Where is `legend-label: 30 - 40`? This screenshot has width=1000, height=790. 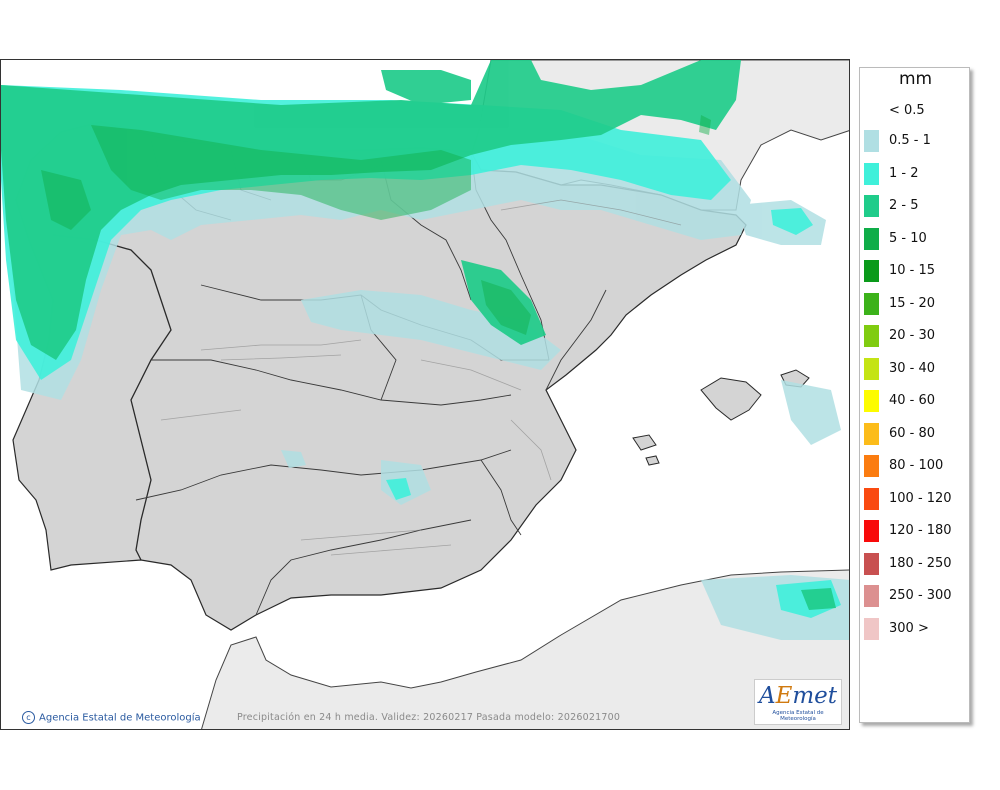 legend-label: 30 - 40 is located at coordinates (912, 368).